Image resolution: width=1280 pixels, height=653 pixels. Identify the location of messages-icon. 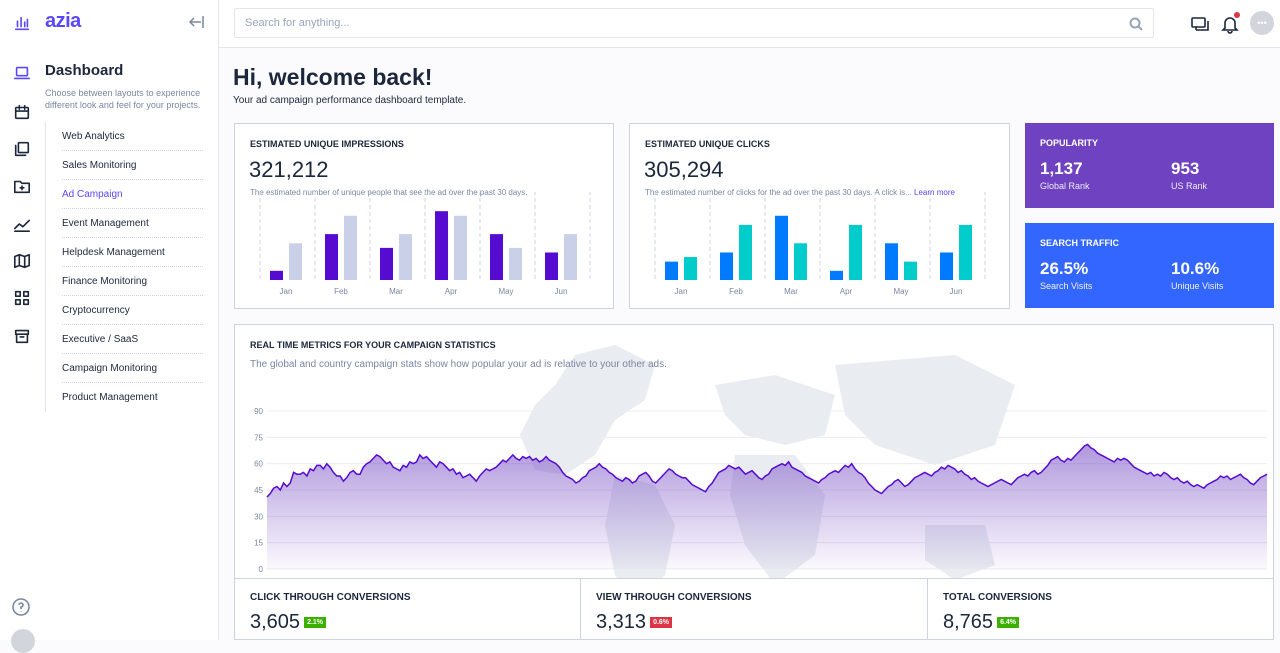
(1200, 24).